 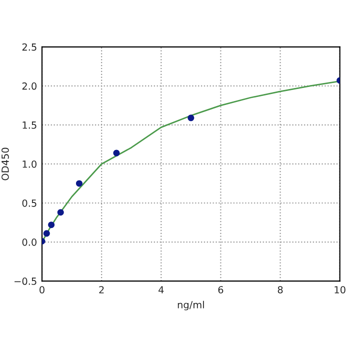 What do you see at coordinates (340, 290) in the screenshot?
I see `x-tick-label: 10` at bounding box center [340, 290].